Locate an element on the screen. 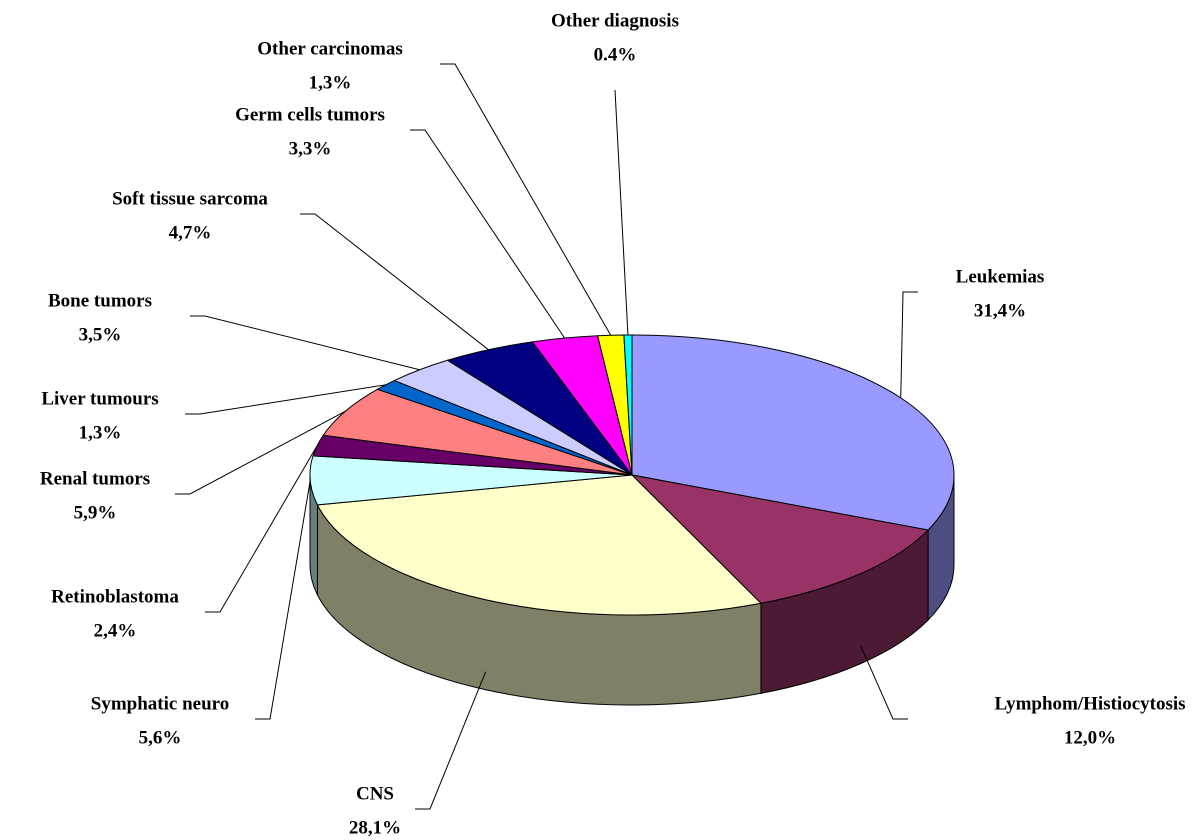 This screenshot has height=840, width=1195. category-label: Leukemias is located at coordinates (1000, 276).